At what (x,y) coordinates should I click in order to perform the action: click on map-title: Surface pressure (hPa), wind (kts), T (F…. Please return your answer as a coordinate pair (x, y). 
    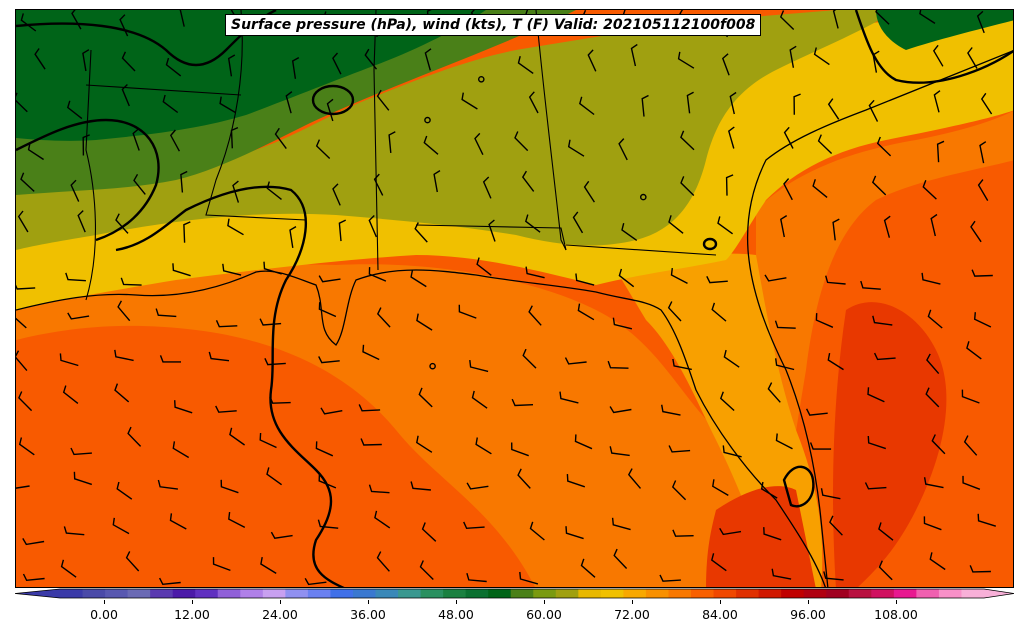
    Looking at the image, I should click on (493, 25).